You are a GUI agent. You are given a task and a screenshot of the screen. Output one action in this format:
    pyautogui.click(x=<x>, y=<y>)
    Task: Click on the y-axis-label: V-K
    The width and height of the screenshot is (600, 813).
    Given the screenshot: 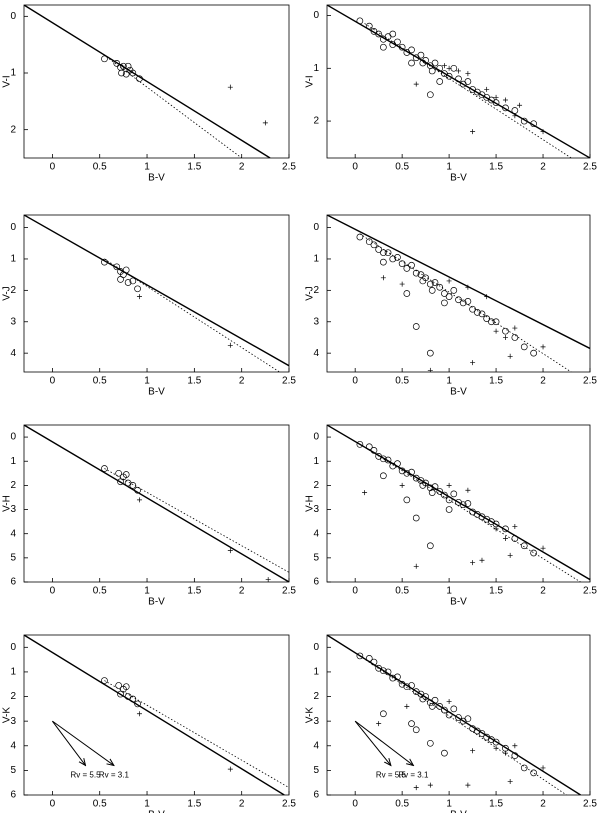 What is the action you would take?
    pyautogui.click(x=310, y=715)
    